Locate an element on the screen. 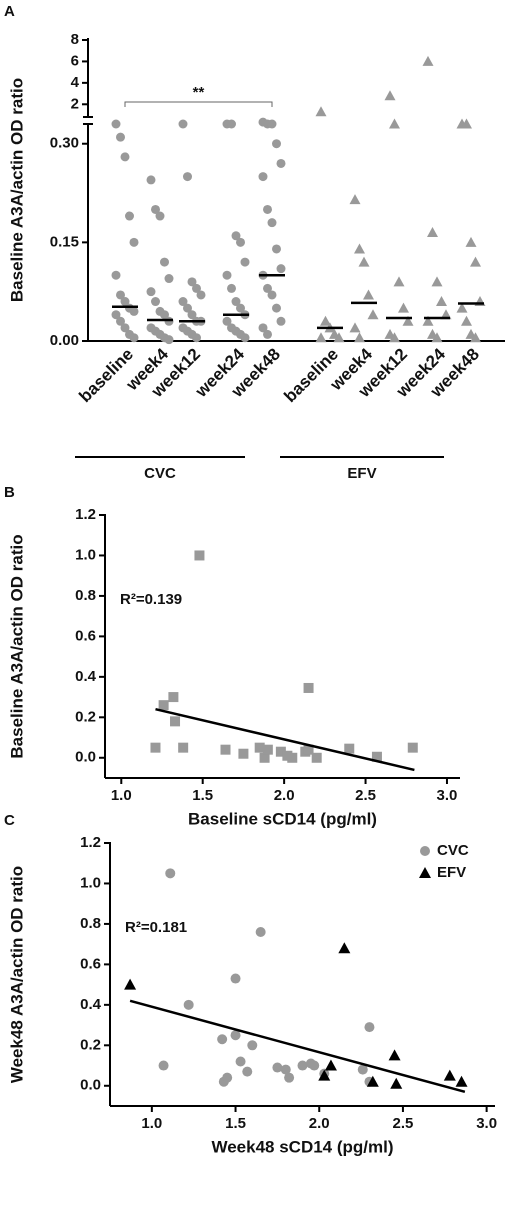 The width and height of the screenshot is (517, 1229). y-tick-label: 0.15 is located at coordinates (64, 241).